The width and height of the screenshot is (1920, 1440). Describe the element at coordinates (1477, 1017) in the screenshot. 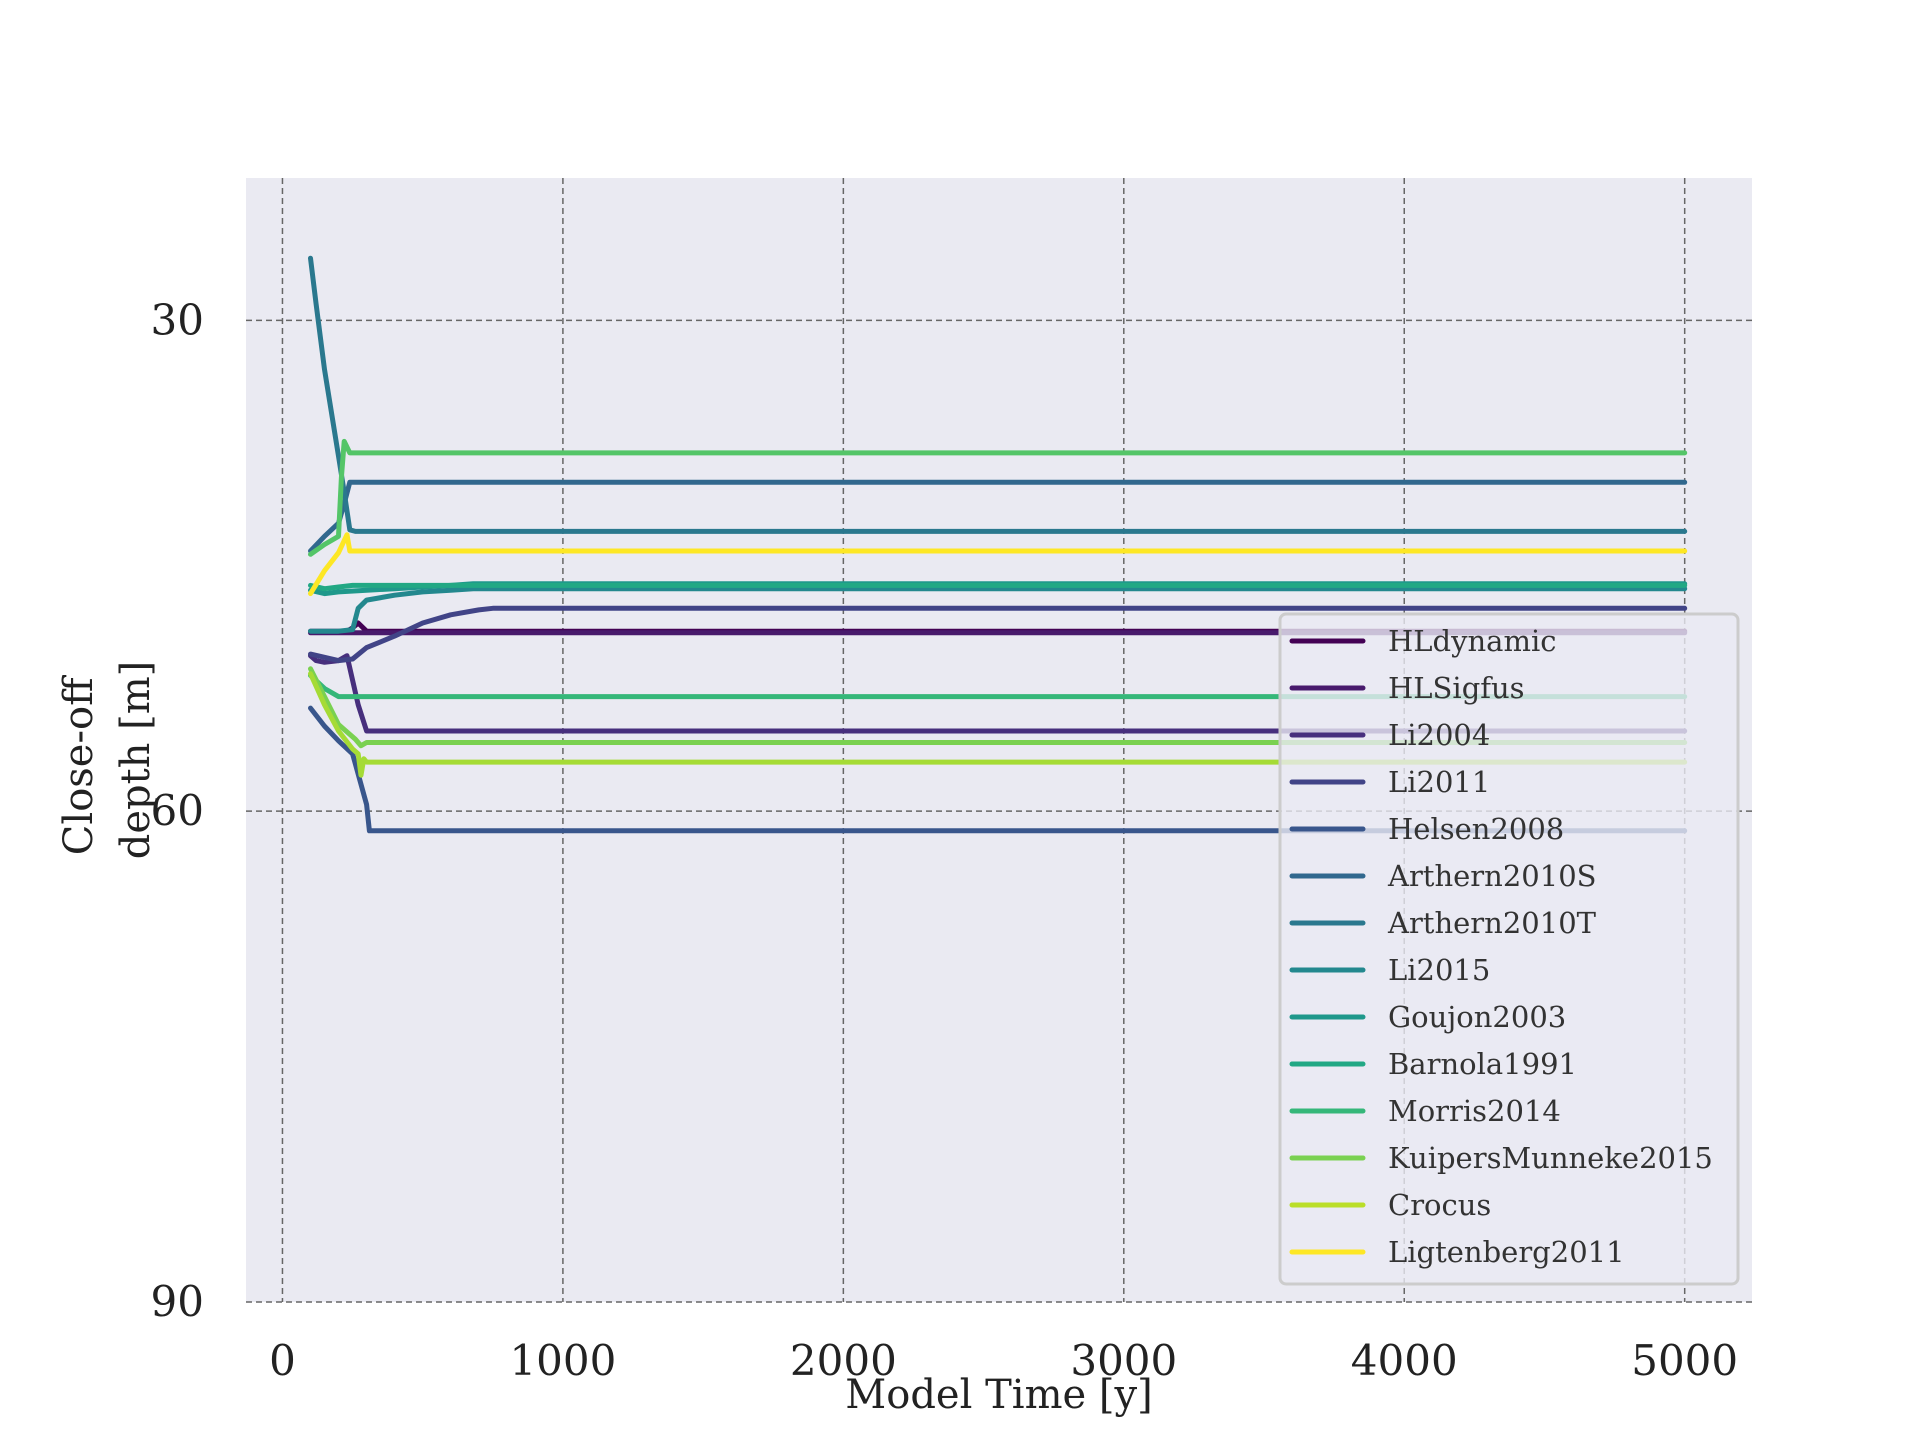

I see `legend-label: Goujon2003` at that location.